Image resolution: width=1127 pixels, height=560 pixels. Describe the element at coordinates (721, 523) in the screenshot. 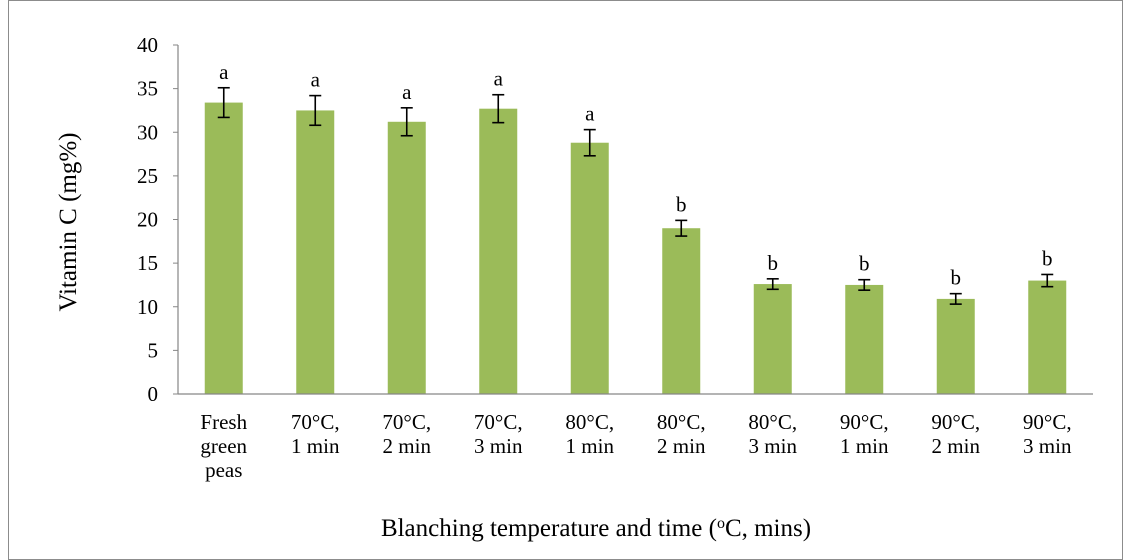

I see `x-axis-label-sup: o` at that location.